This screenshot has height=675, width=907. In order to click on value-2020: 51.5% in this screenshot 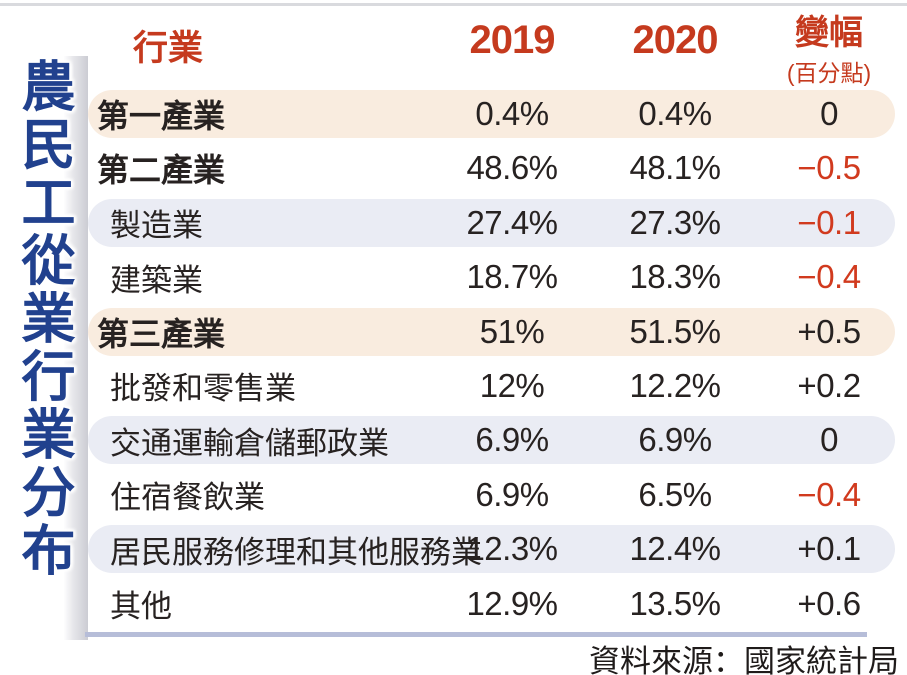, I will do `click(675, 331)`.